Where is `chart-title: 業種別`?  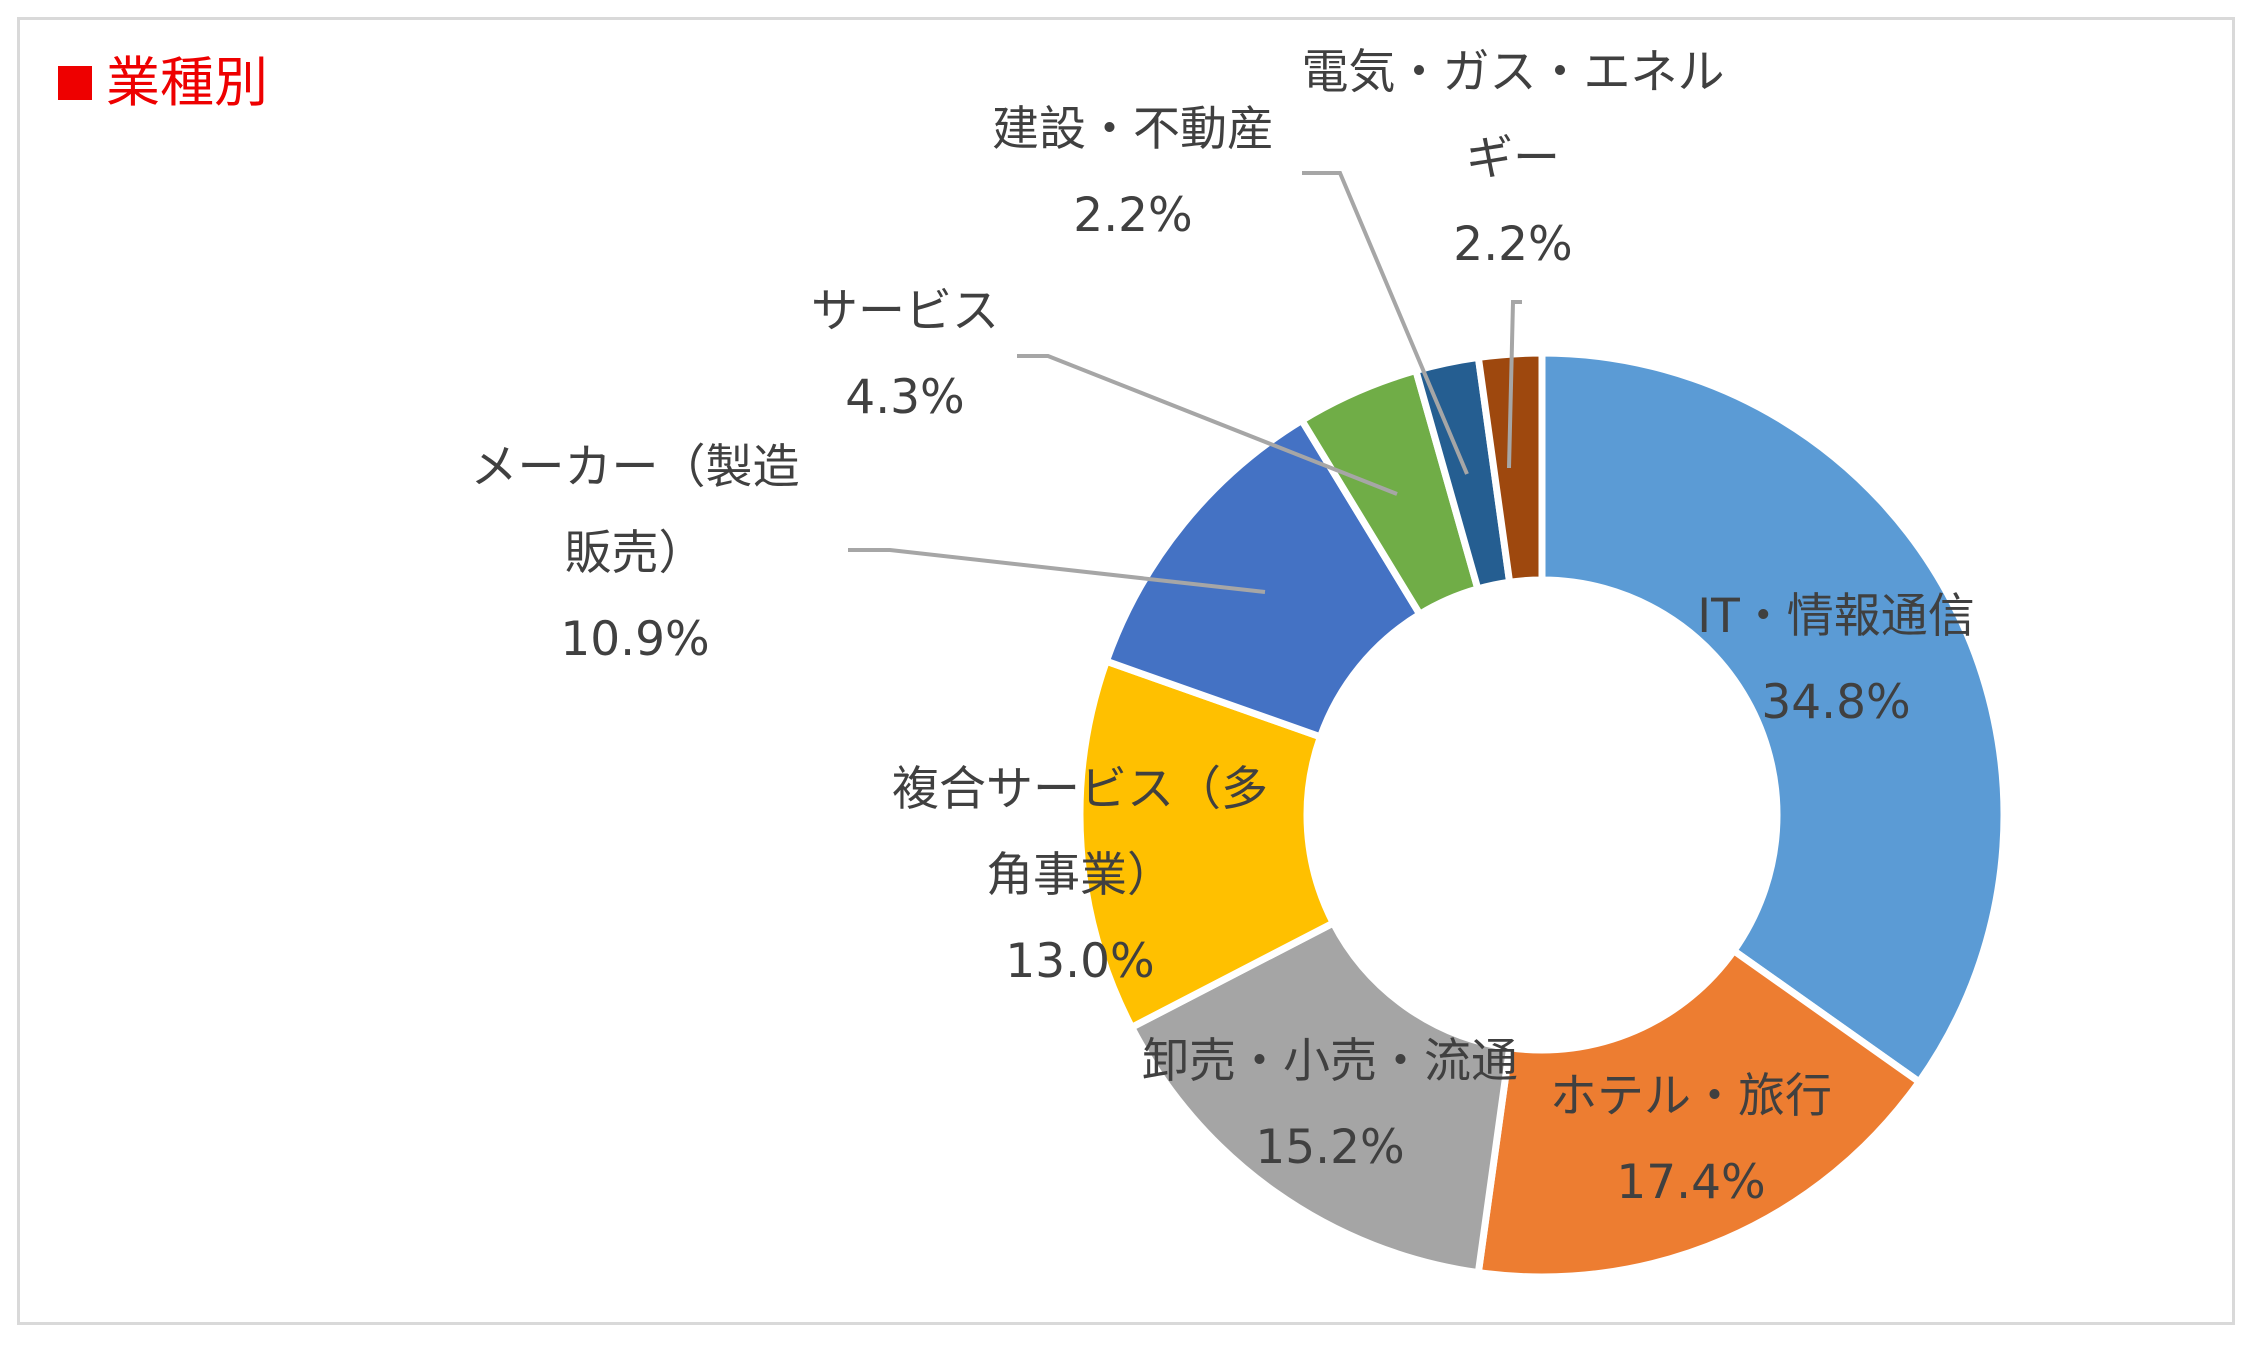 chart-title: 業種別 is located at coordinates (163, 83).